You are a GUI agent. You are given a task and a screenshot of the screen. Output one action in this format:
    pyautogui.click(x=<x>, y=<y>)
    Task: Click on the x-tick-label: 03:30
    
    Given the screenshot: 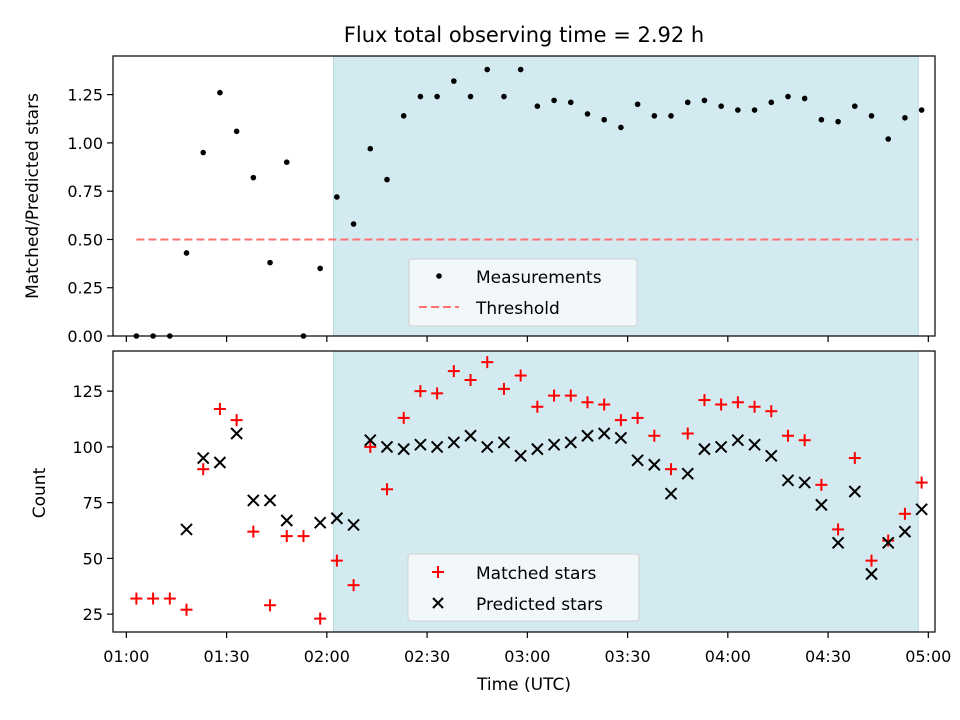 What is the action you would take?
    pyautogui.click(x=628, y=656)
    